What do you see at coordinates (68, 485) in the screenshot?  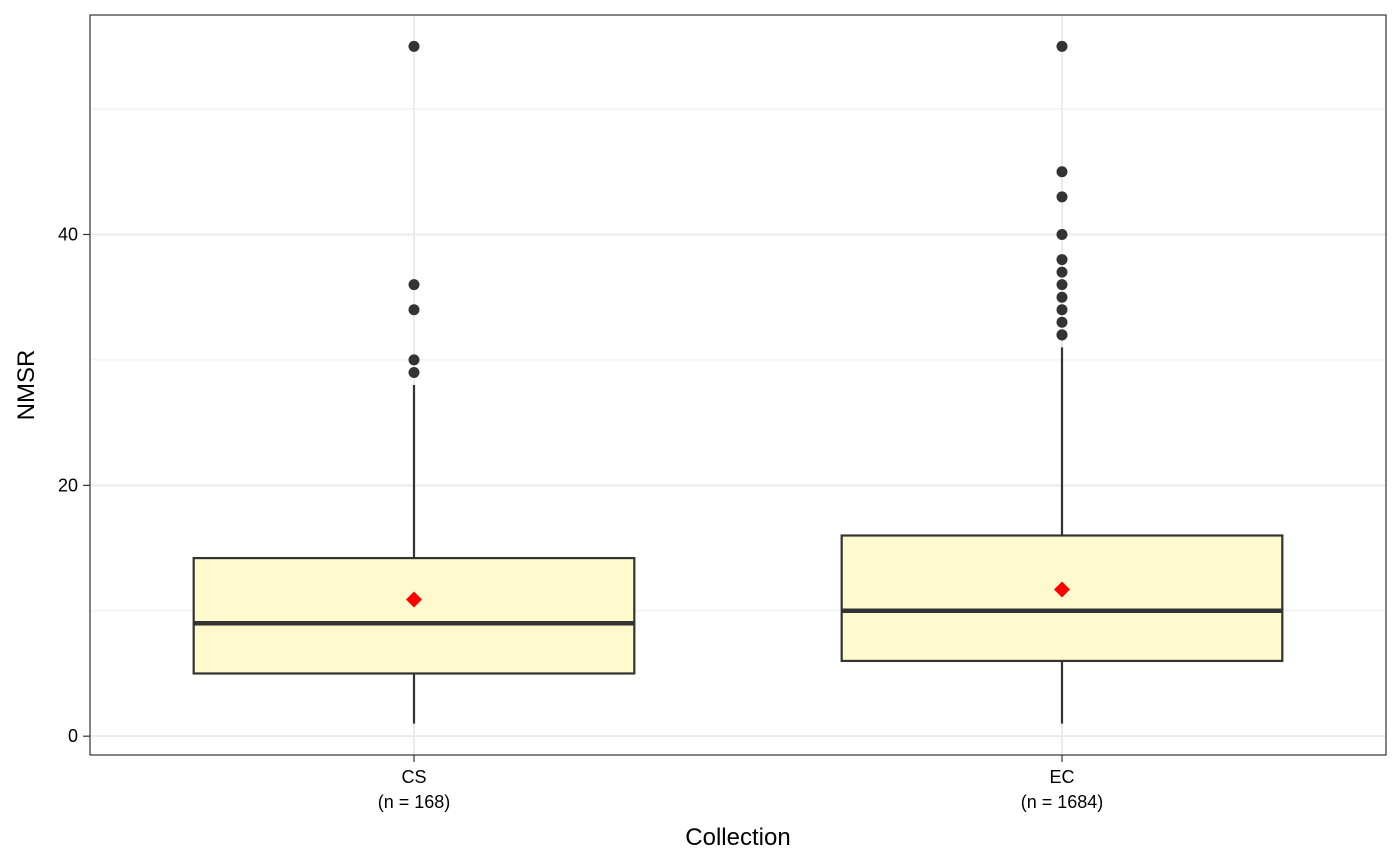 I see `y-tick-label: 20` at bounding box center [68, 485].